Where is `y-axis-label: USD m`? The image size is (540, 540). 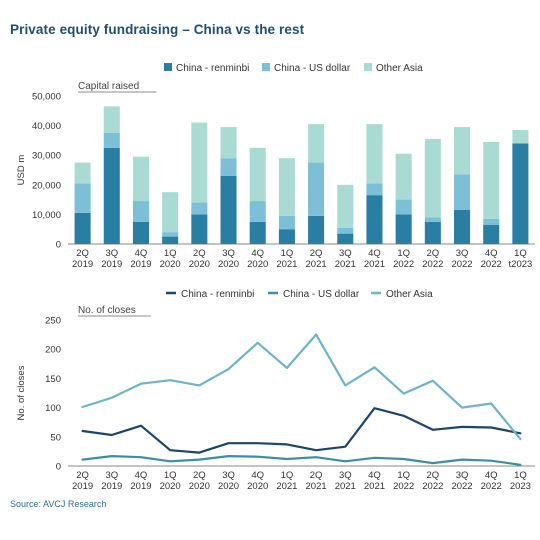
y-axis-label: USD m is located at coordinates (21, 170).